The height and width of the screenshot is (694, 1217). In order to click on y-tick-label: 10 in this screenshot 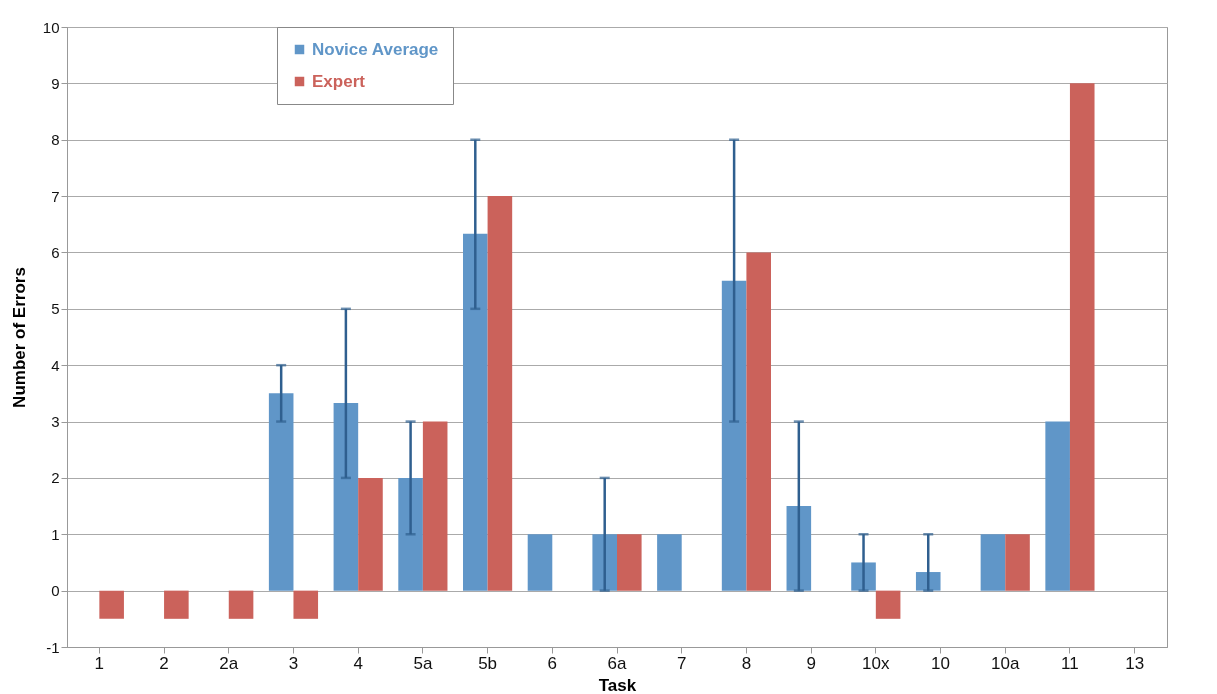, I will do `click(51, 27)`.